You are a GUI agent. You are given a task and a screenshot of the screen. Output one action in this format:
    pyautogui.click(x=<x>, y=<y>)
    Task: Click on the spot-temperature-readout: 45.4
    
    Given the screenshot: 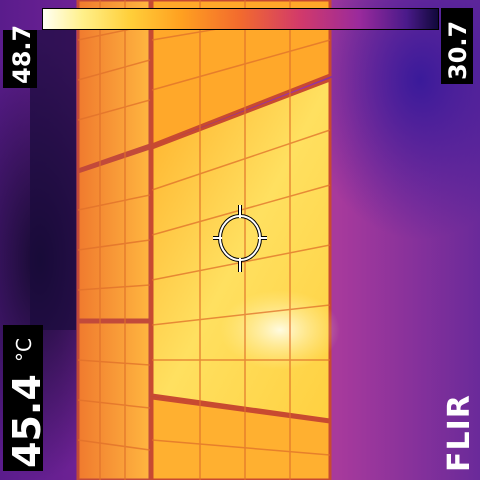 What is the action you would take?
    pyautogui.click(x=27, y=421)
    